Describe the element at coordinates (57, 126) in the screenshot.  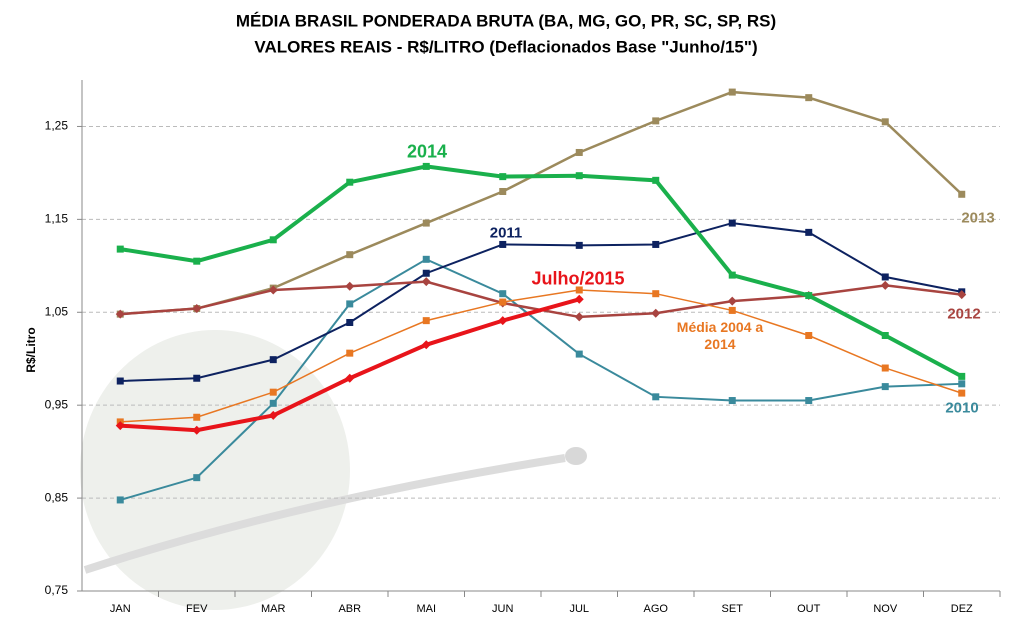
I see `y-tick-label: 1,25` at that location.